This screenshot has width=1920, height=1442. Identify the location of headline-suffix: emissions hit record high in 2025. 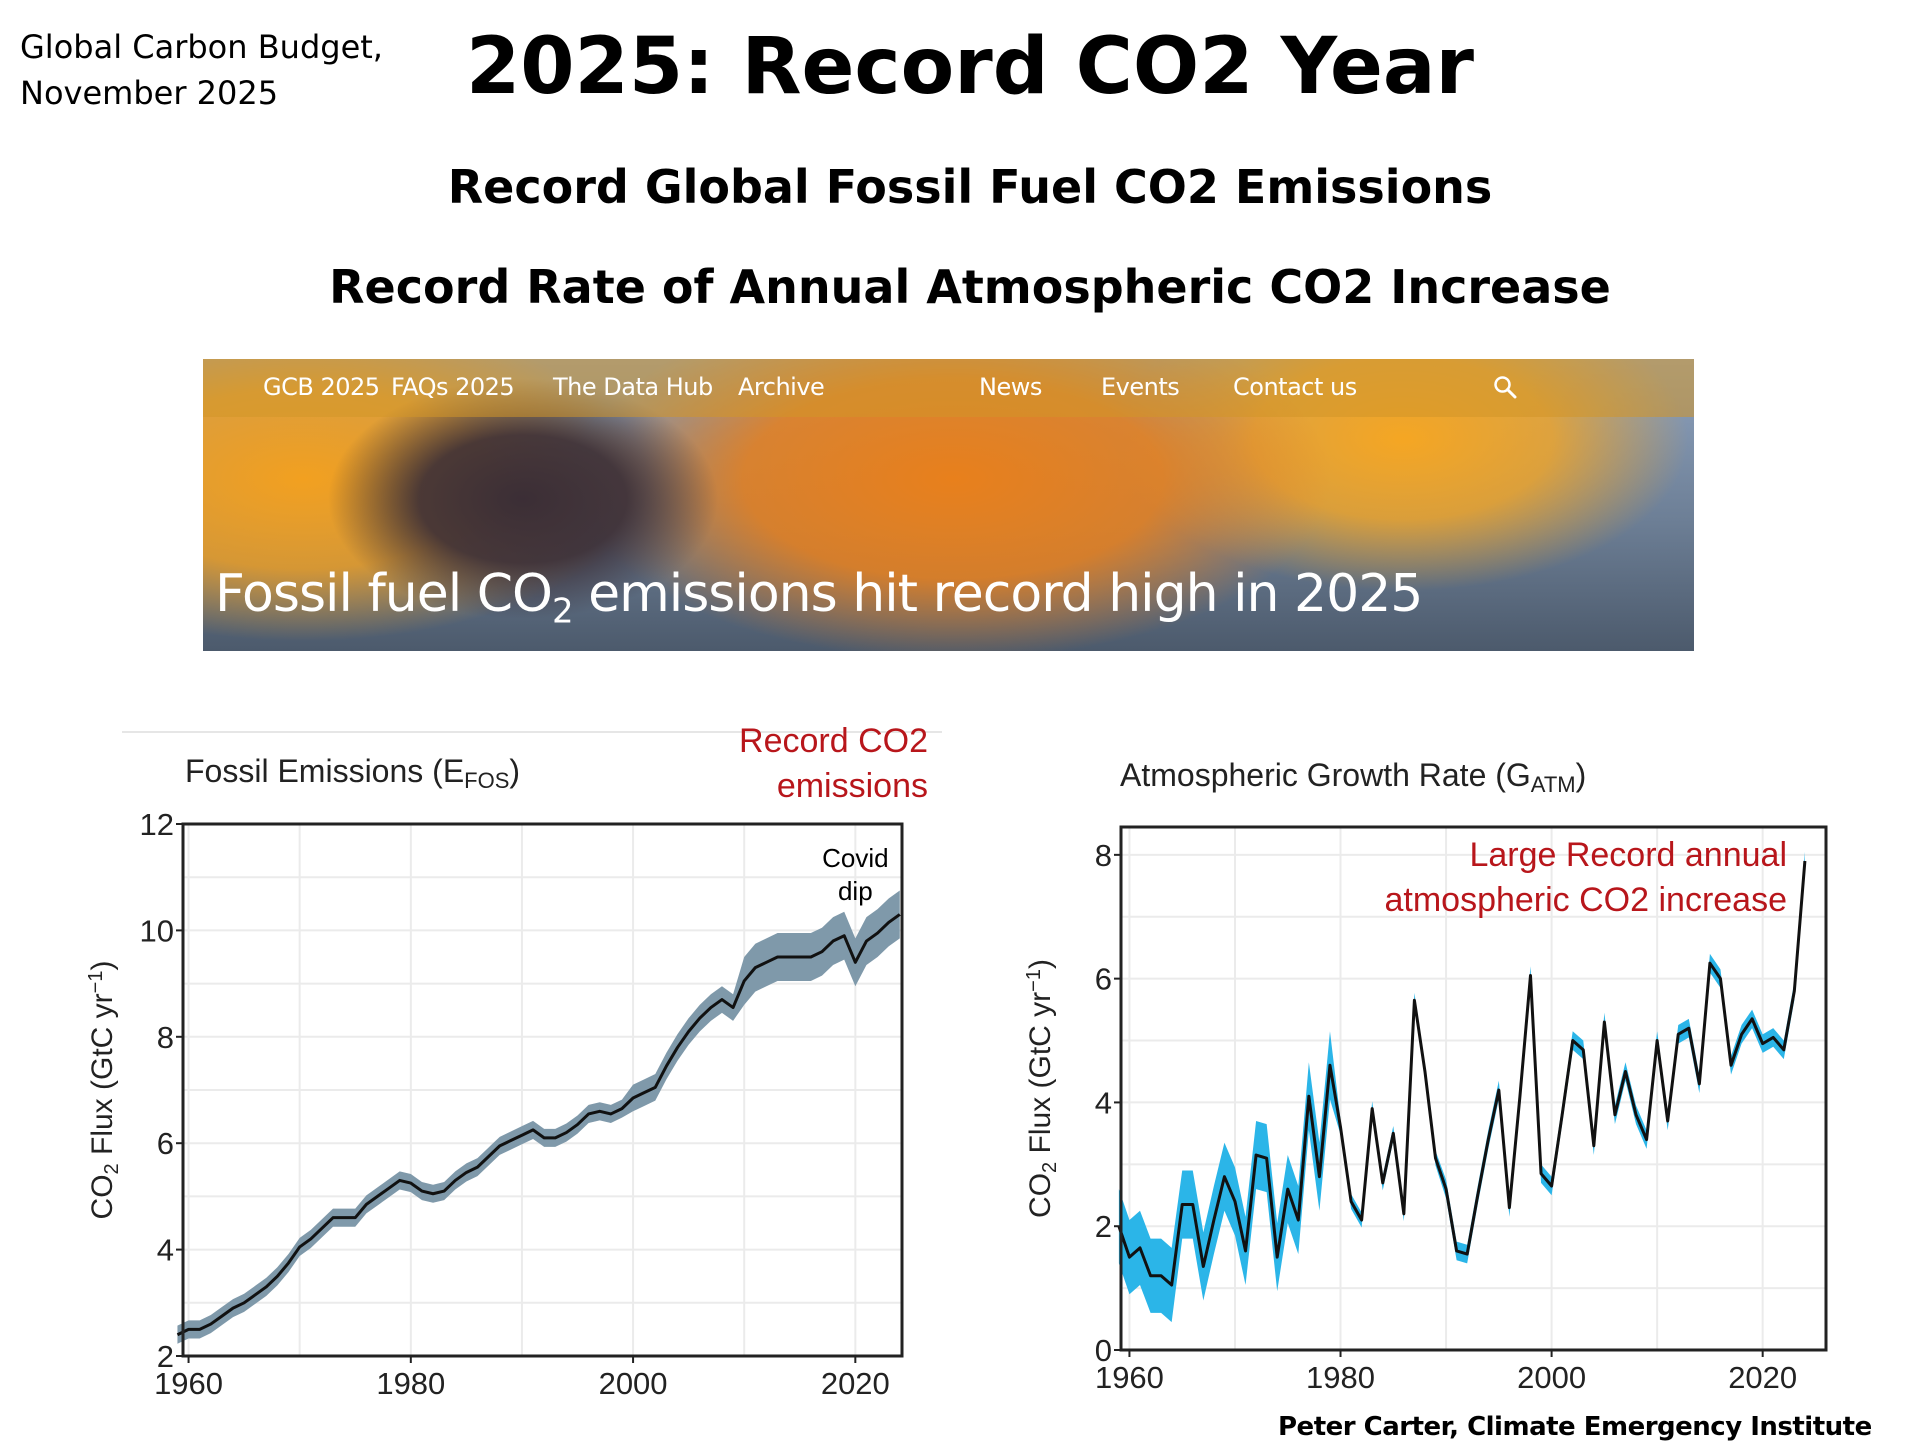
(998, 594).